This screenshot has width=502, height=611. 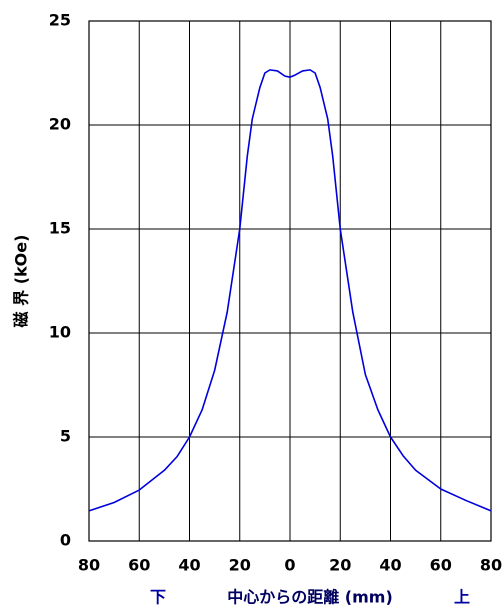 I want to click on y-tick-label: 20, so click(x=60, y=124).